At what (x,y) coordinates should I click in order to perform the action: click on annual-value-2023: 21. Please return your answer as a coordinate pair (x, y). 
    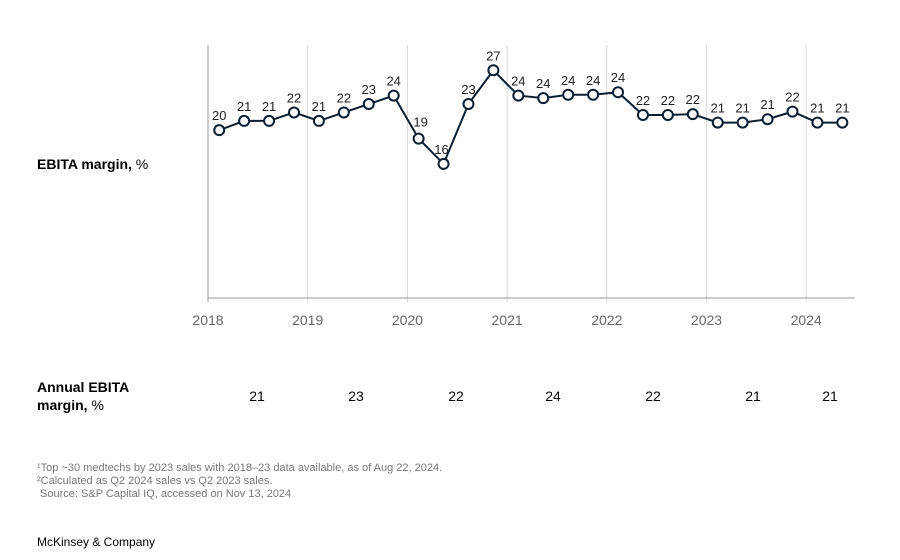
    Looking at the image, I should click on (753, 396).